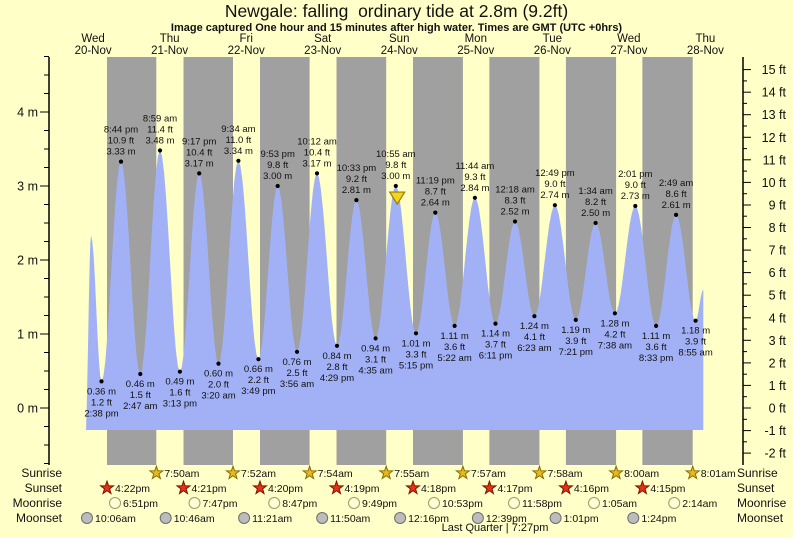 The width and height of the screenshot is (793, 538). Describe the element at coordinates (209, 489) in the screenshot. I see `event-time-label: 4:21pm` at that location.